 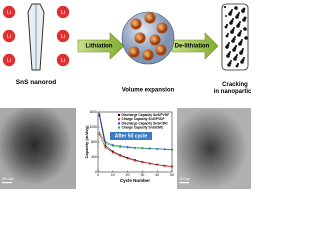 I want to click on y-tick-label: 1200, so click(x=93, y=127).